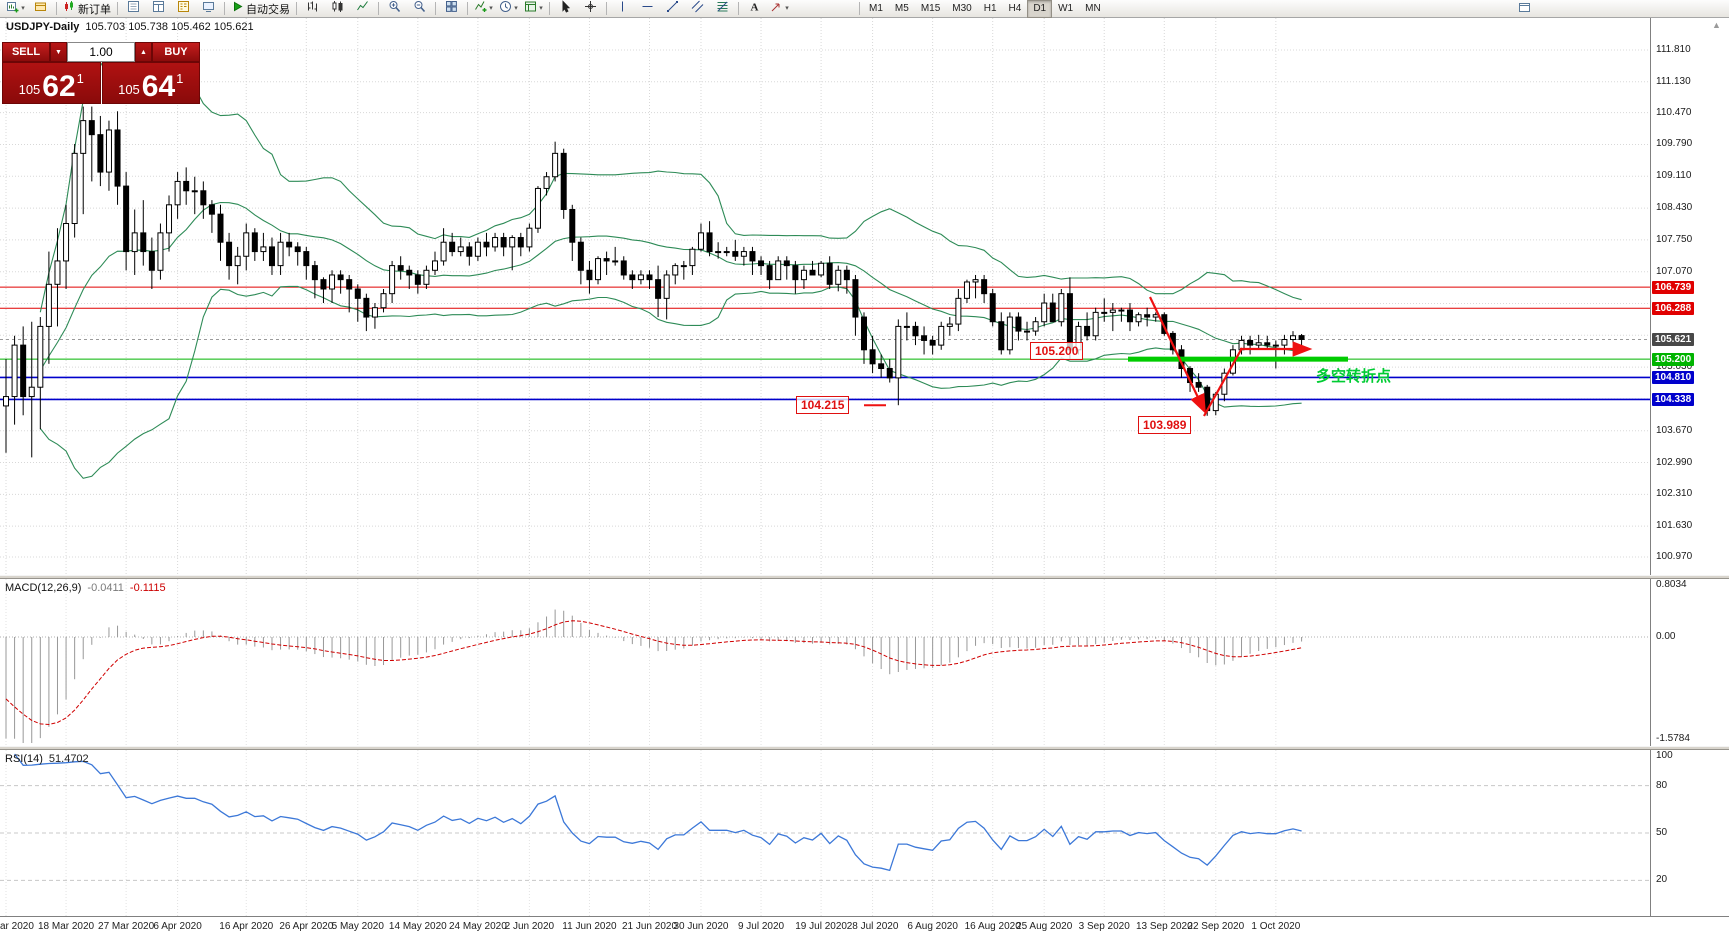 The image size is (1729, 938). What do you see at coordinates (1165, 425) in the screenshot?
I see `price-annotation-103989: 103.989` at bounding box center [1165, 425].